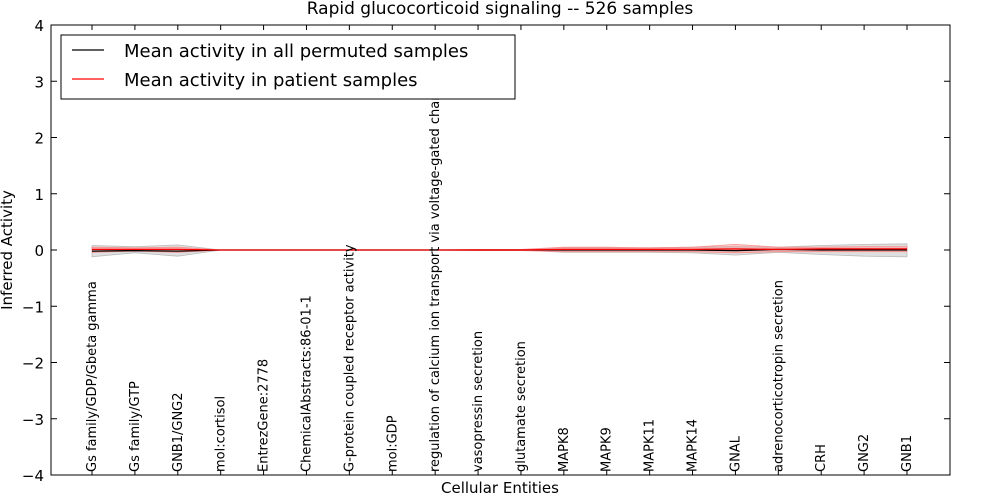 This screenshot has width=1000, height=504. I want to click on category-label: CRH, so click(821, 458).